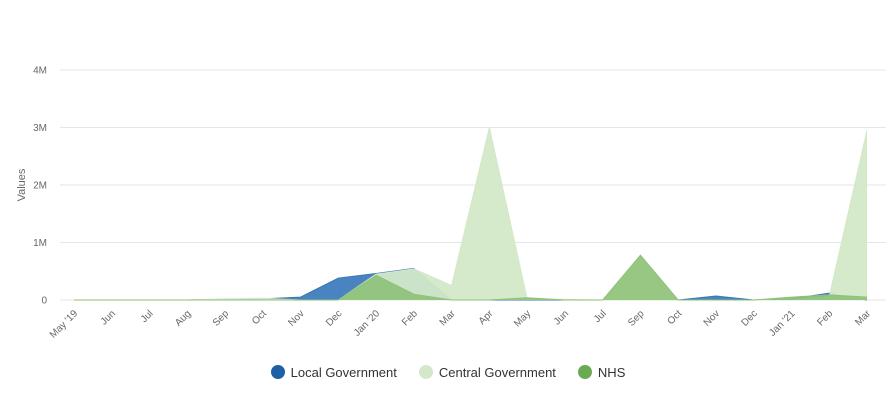 The image size is (896, 400). What do you see at coordinates (183, 318) in the screenshot?
I see `x-tick-label: Aug` at bounding box center [183, 318].